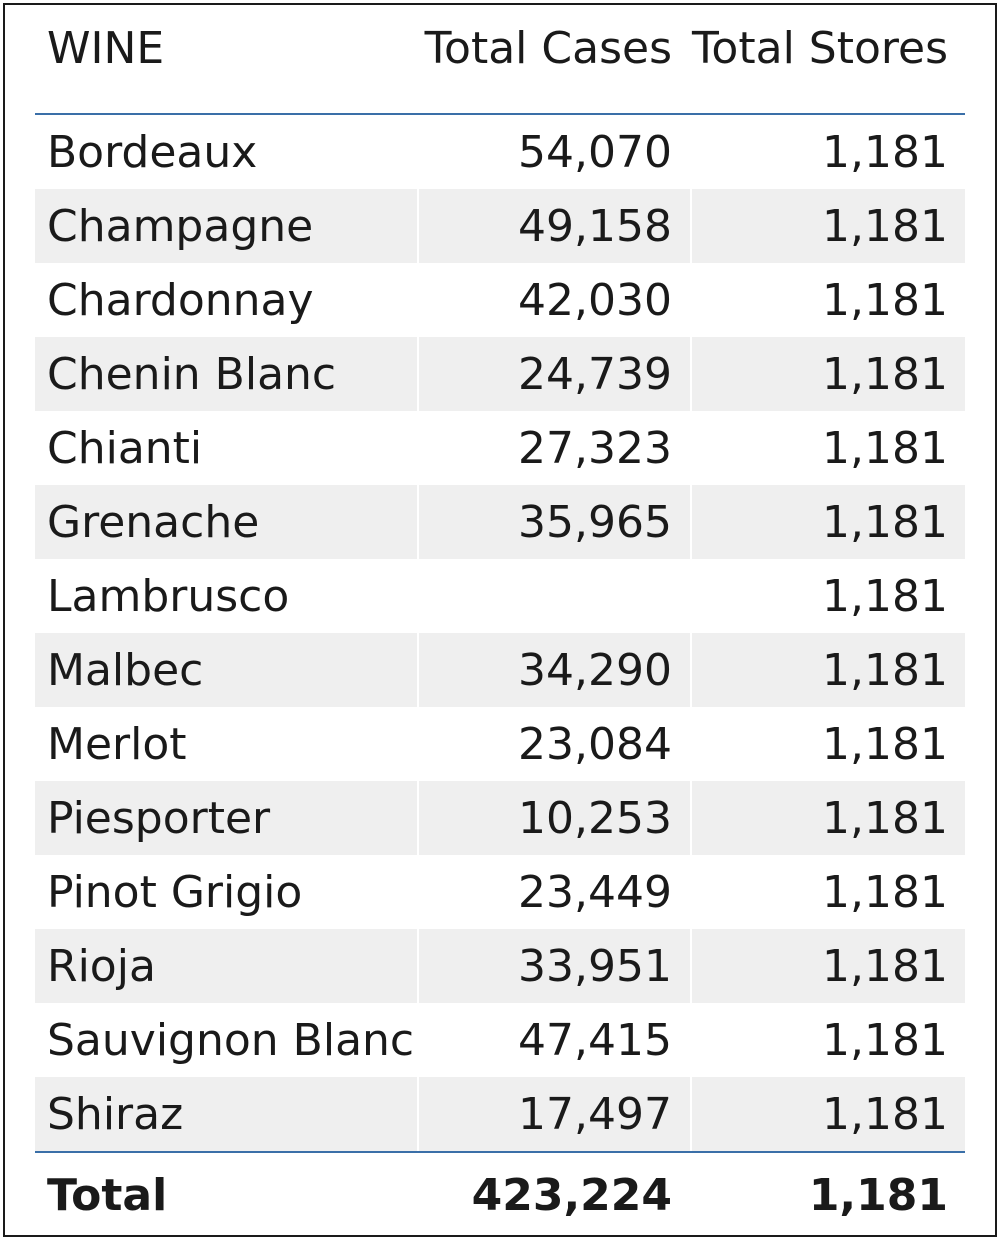 The image size is (1004, 1243). Describe the element at coordinates (115, 1114) in the screenshot. I see `wine-cell: Shiraz` at that location.